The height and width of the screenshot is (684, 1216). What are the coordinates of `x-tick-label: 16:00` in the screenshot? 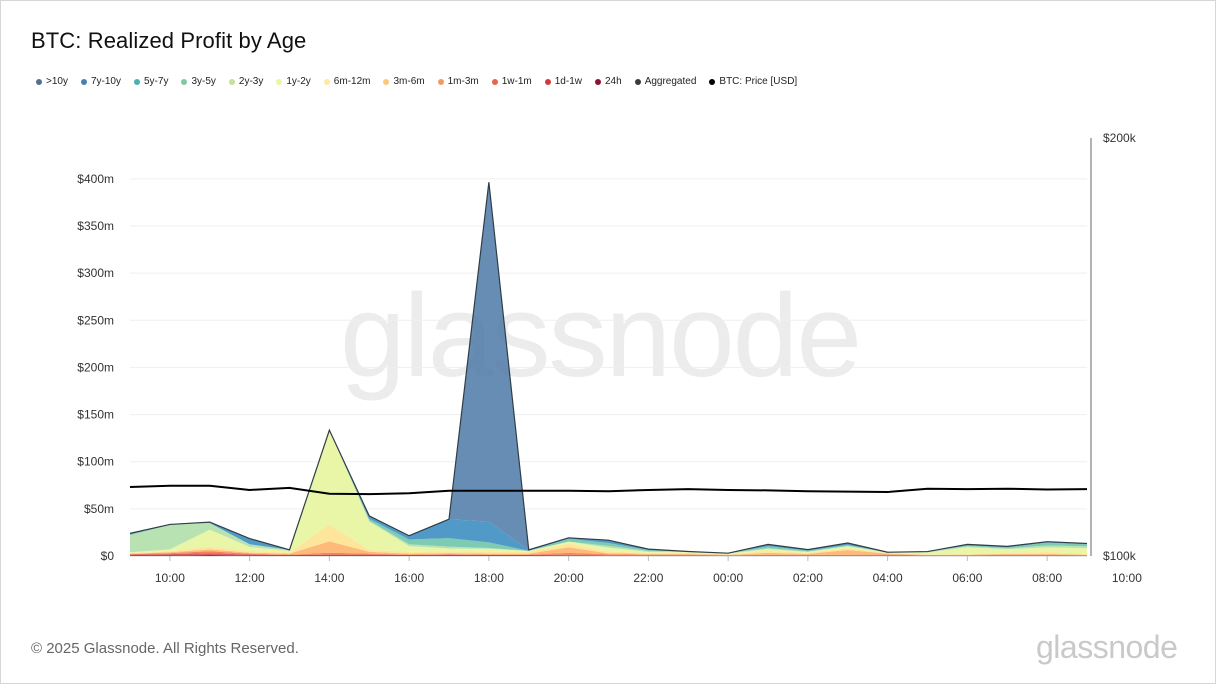 It's located at (409, 578).